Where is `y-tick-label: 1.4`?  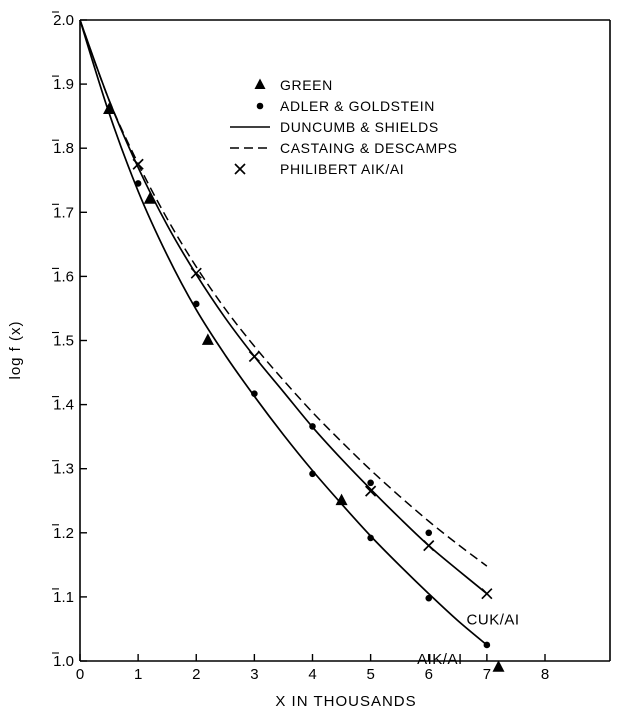
y-tick-label: 1.4 is located at coordinates (63, 405).